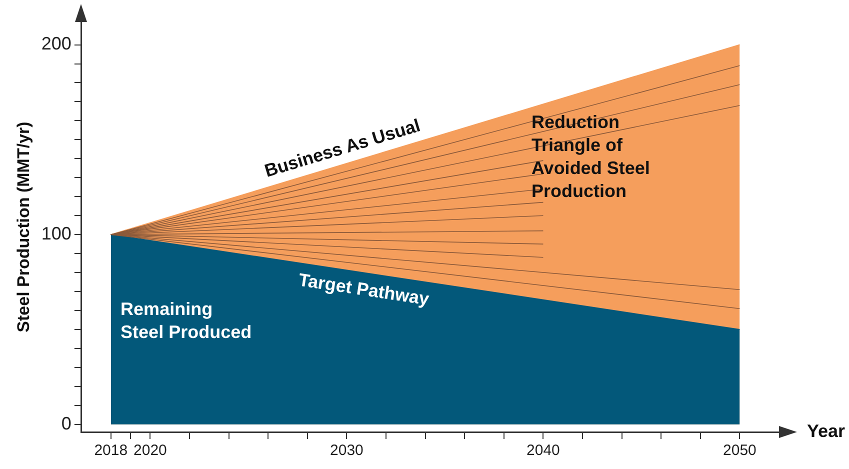 This screenshot has width=849, height=469. Describe the element at coordinates (826, 430) in the screenshot. I see `x-axis-title: Year` at that location.